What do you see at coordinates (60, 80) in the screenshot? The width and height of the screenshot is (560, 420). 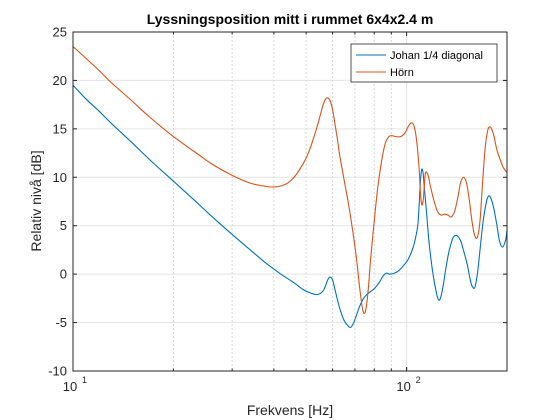 I see `y-tick-label: 20` at bounding box center [60, 80].